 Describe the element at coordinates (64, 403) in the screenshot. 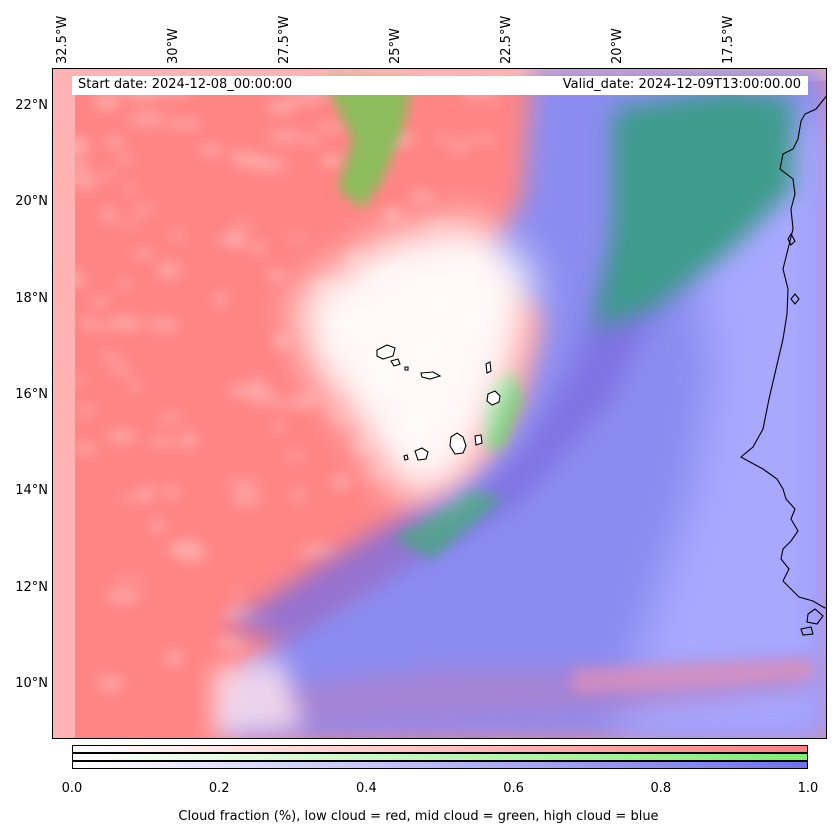

I see `low-cloud-margin-left` at that location.